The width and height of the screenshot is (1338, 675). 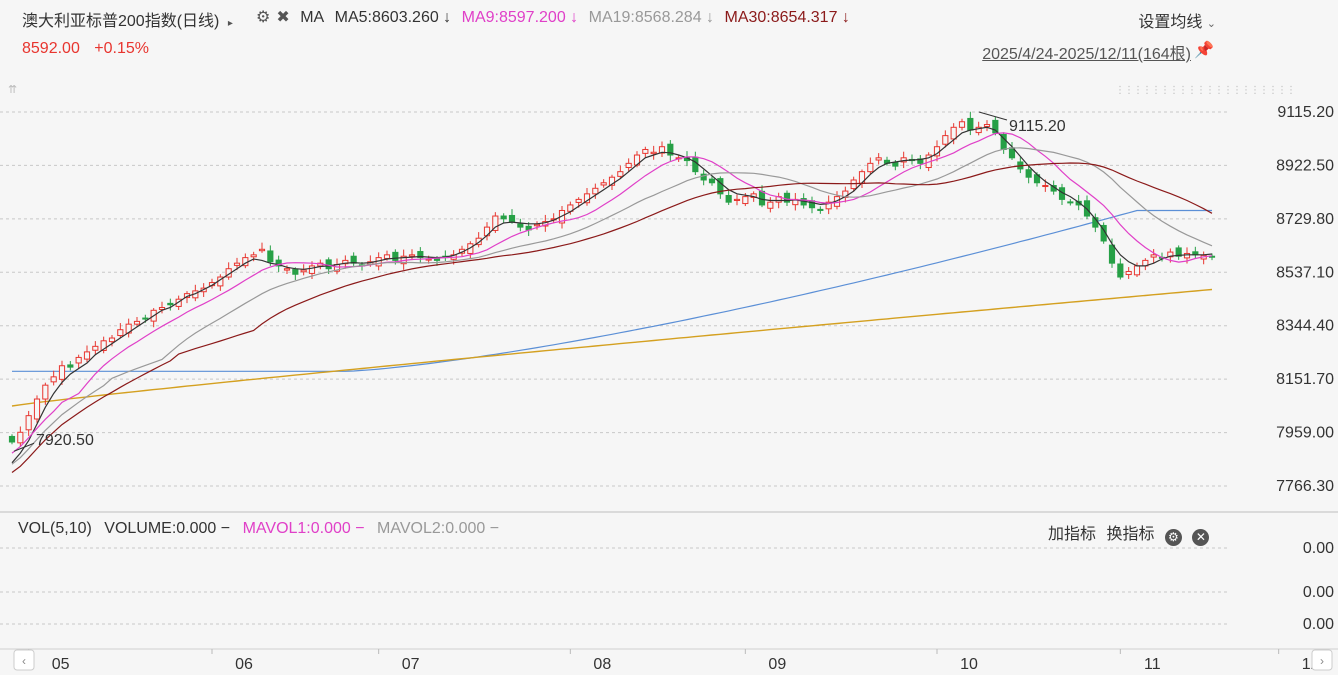 What do you see at coordinates (1201, 537) in the screenshot?
I see `close-icon: ✕` at bounding box center [1201, 537].